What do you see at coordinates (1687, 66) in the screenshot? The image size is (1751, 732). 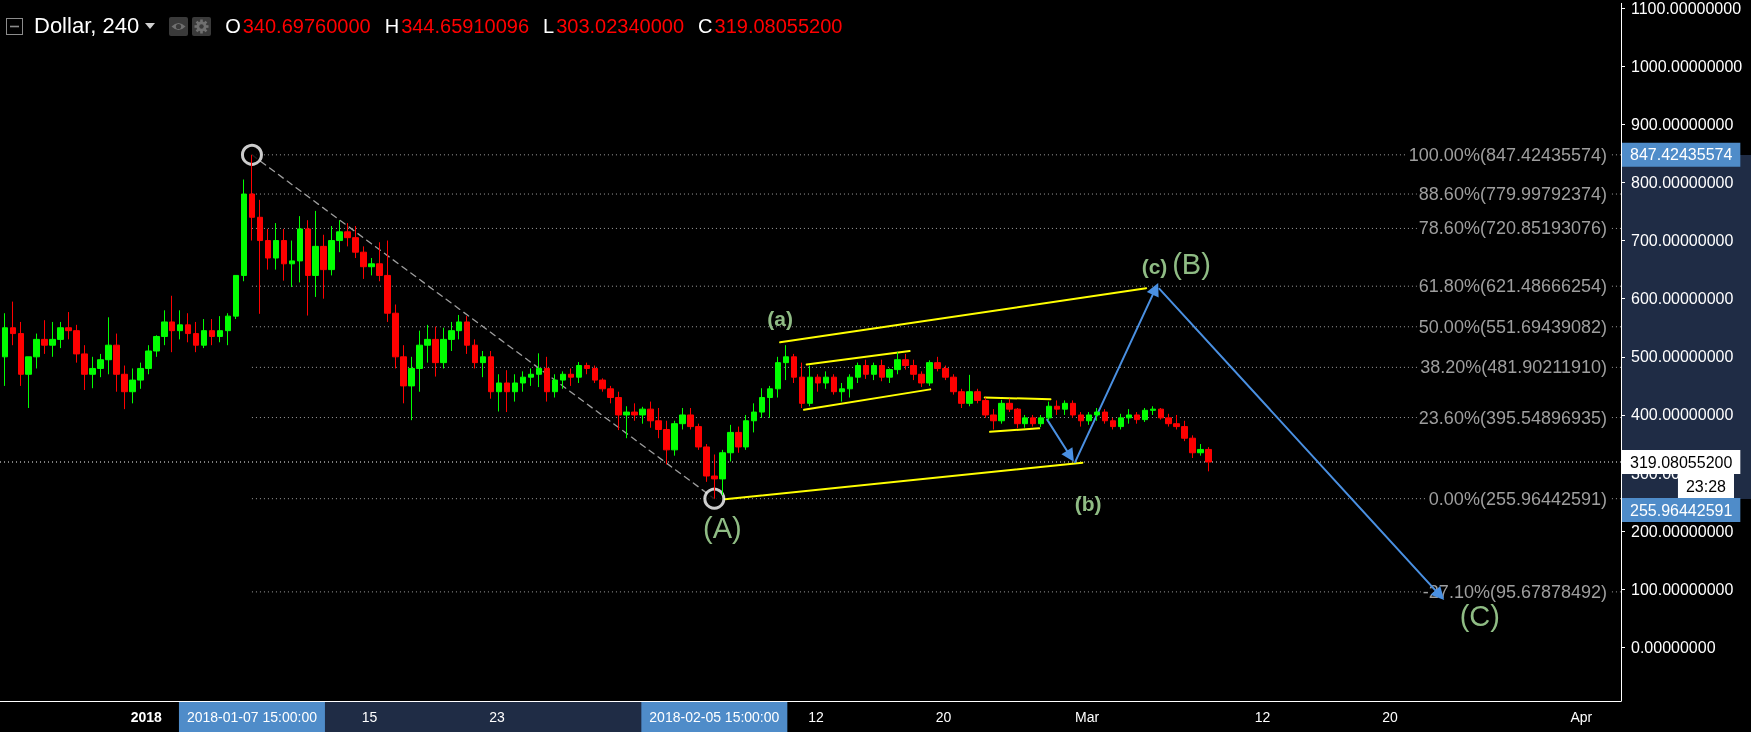 I see `y-tick-label: 1000.00000000` at bounding box center [1687, 66].